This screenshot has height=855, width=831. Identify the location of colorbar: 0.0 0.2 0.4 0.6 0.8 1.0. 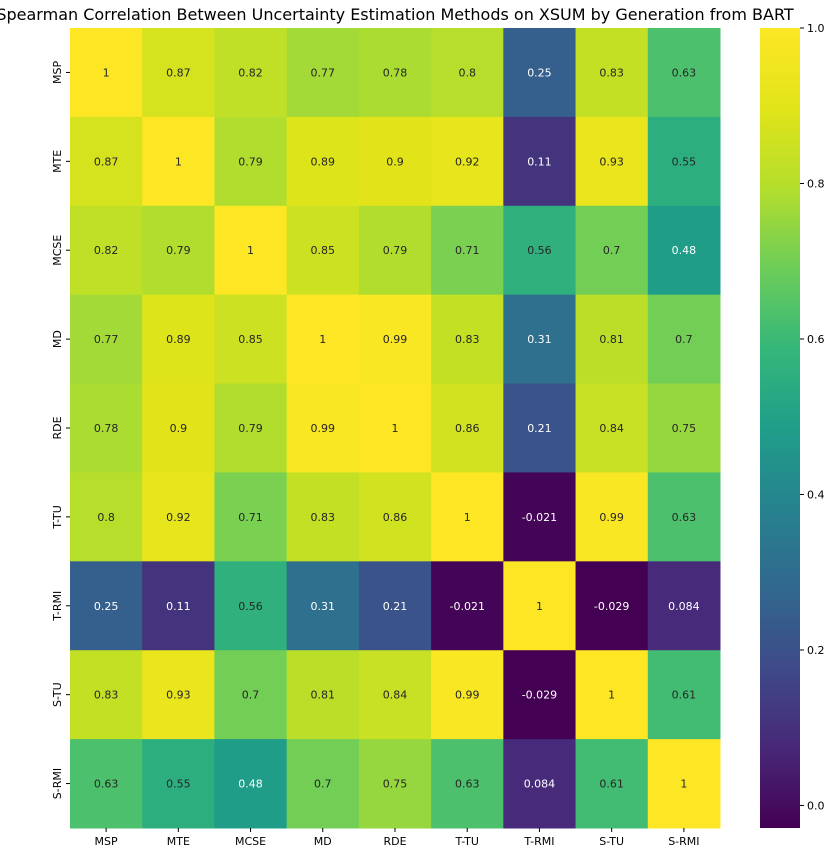
(792, 425).